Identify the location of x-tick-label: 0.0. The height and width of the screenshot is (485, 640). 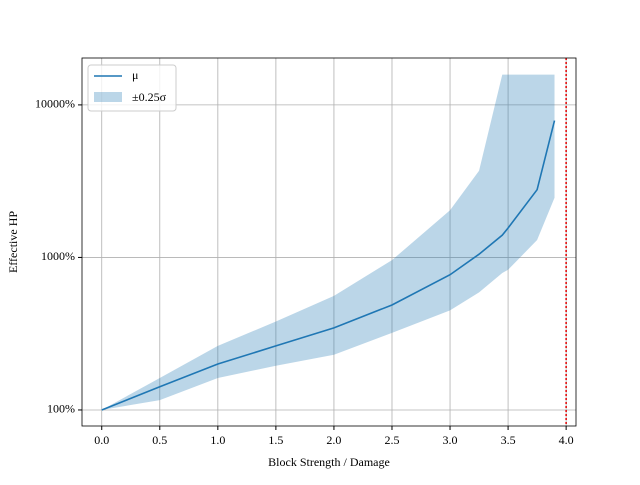
(101, 440).